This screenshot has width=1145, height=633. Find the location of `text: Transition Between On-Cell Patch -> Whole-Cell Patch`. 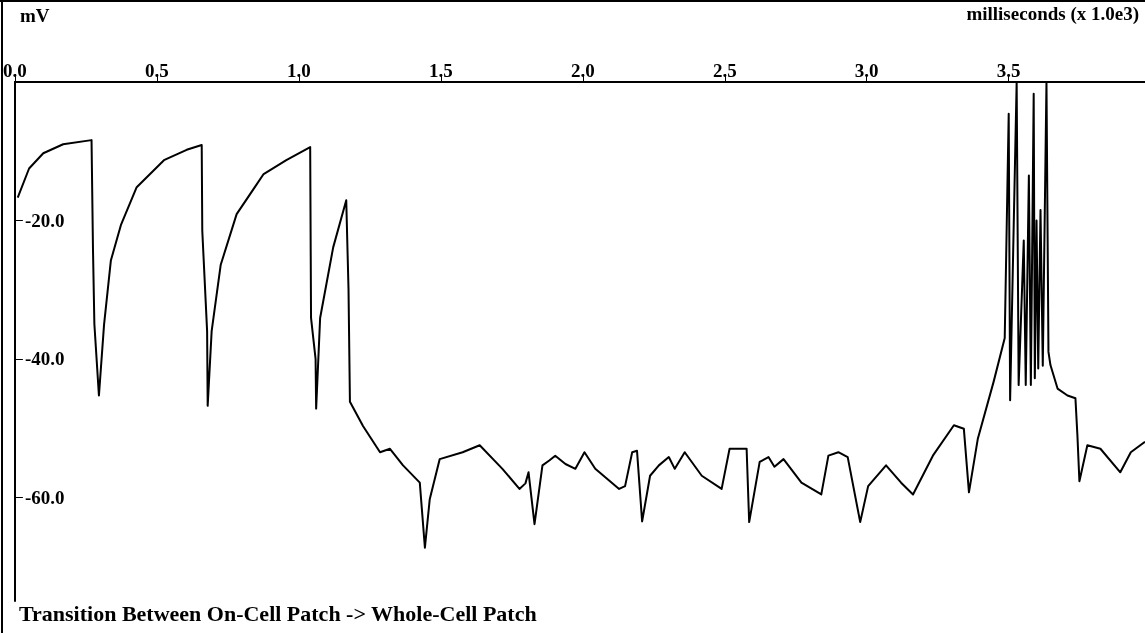

text: Transition Between On-Cell Patch -> Whole-Cell Patch is located at coordinates (278, 613).